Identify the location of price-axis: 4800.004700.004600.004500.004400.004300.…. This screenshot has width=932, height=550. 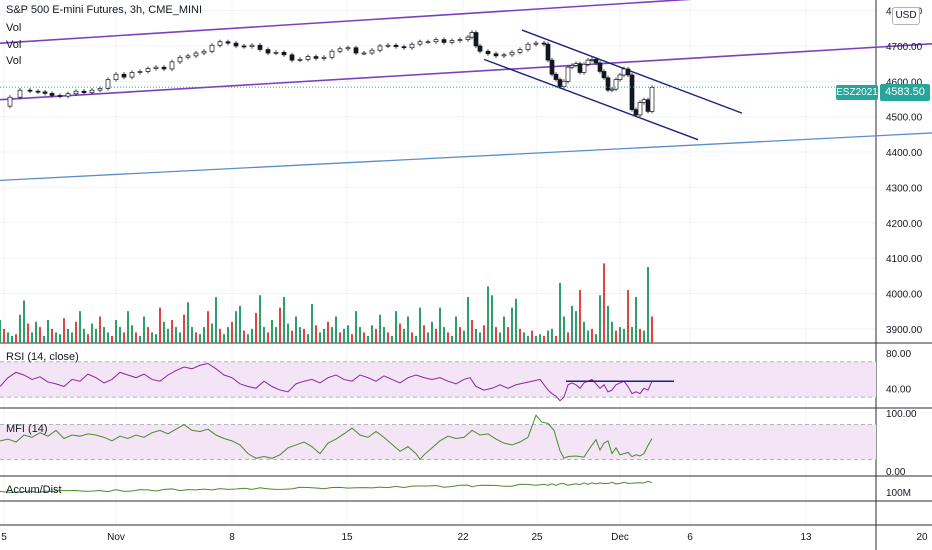
(904, 253).